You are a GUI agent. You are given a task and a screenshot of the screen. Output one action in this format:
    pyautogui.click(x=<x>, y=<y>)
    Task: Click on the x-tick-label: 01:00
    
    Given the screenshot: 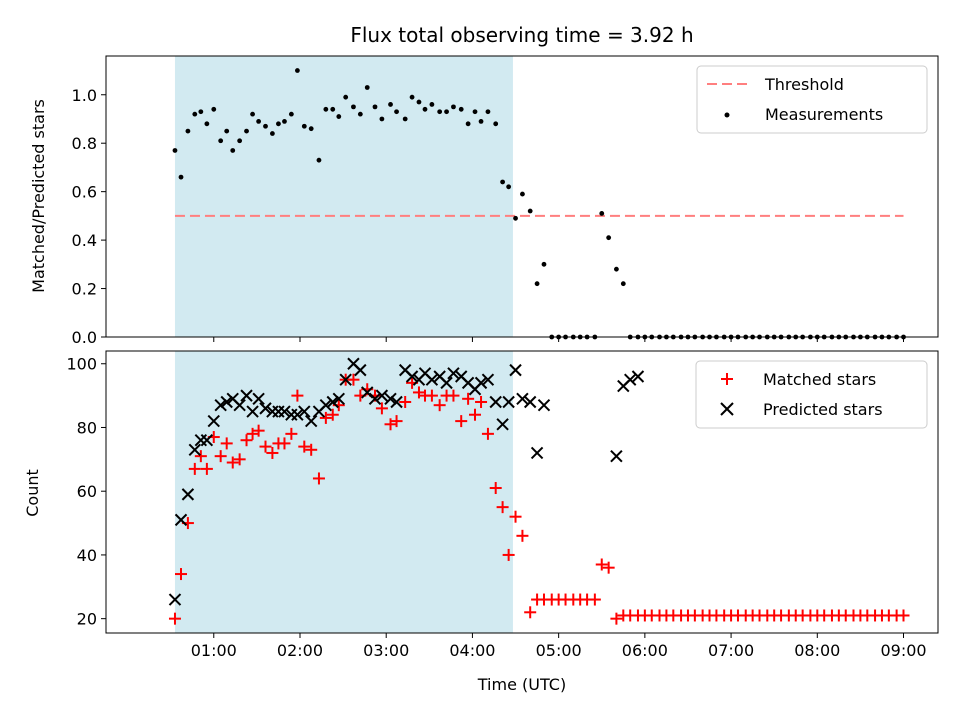 What is the action you would take?
    pyautogui.click(x=214, y=650)
    